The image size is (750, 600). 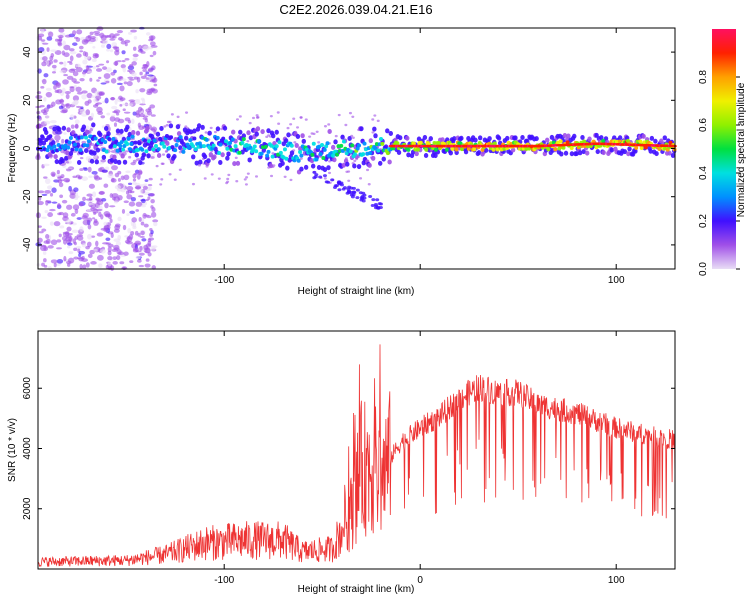 What do you see at coordinates (703, 77) in the screenshot?
I see `colorbar-tick-label: 0.8` at bounding box center [703, 77].